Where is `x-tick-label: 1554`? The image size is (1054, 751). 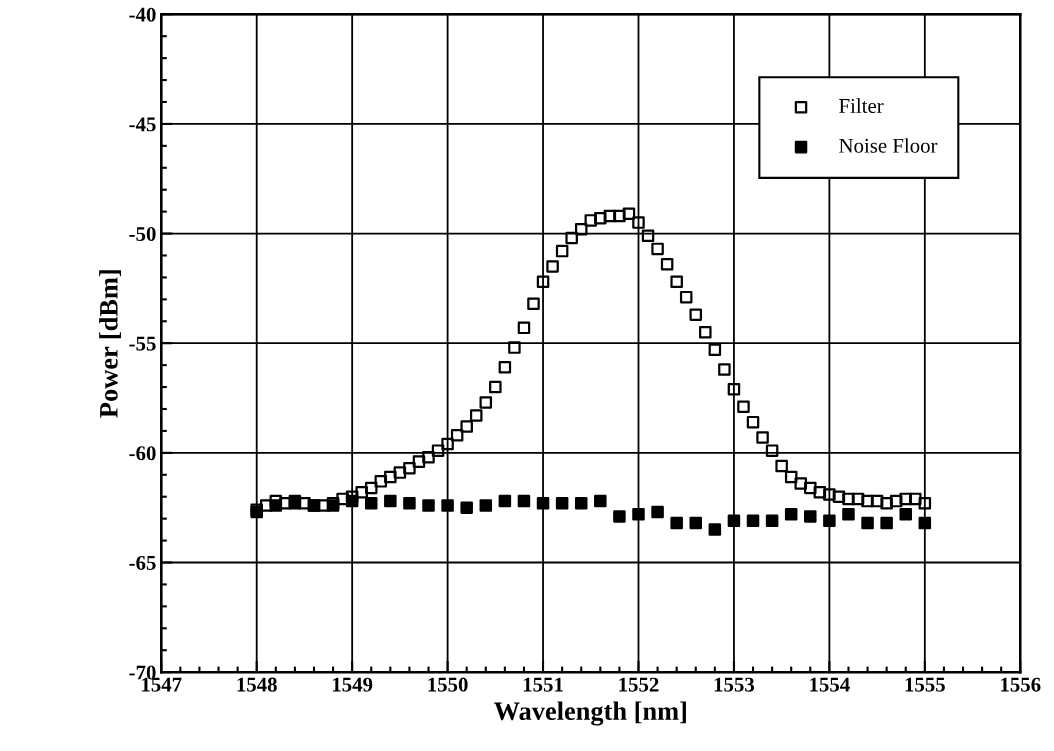 x-tick-label: 1554 is located at coordinates (830, 684).